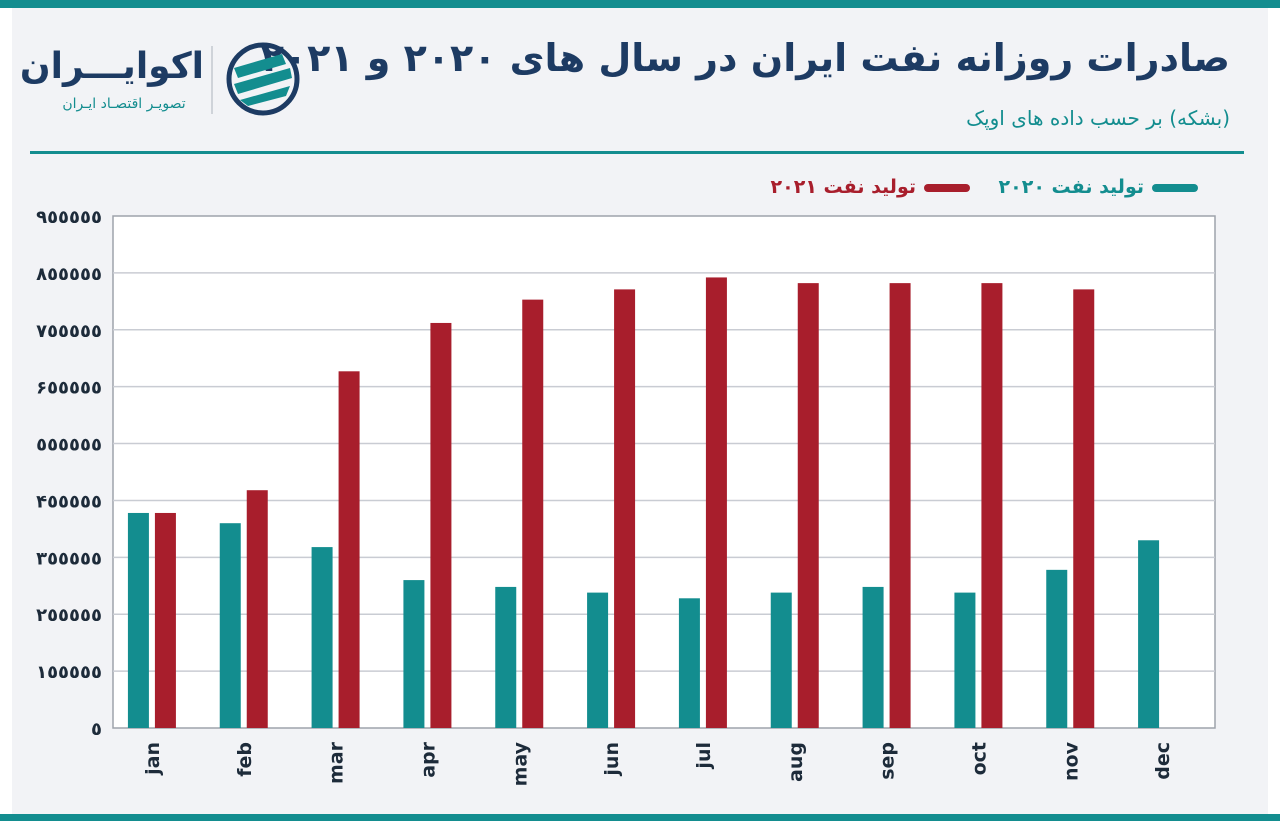 The image size is (1280, 821). Describe the element at coordinates (1071, 187) in the screenshot. I see `legend-label-2020: تولید نفت ۲۰۲۰` at that location.